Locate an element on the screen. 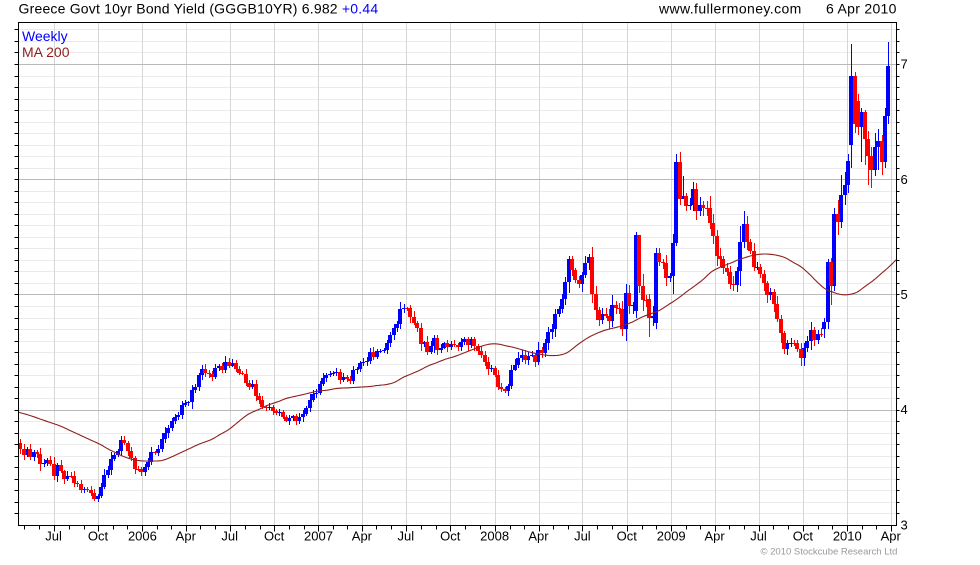 This screenshot has width=980, height=565. svg-text: 4 is located at coordinates (904, 409).